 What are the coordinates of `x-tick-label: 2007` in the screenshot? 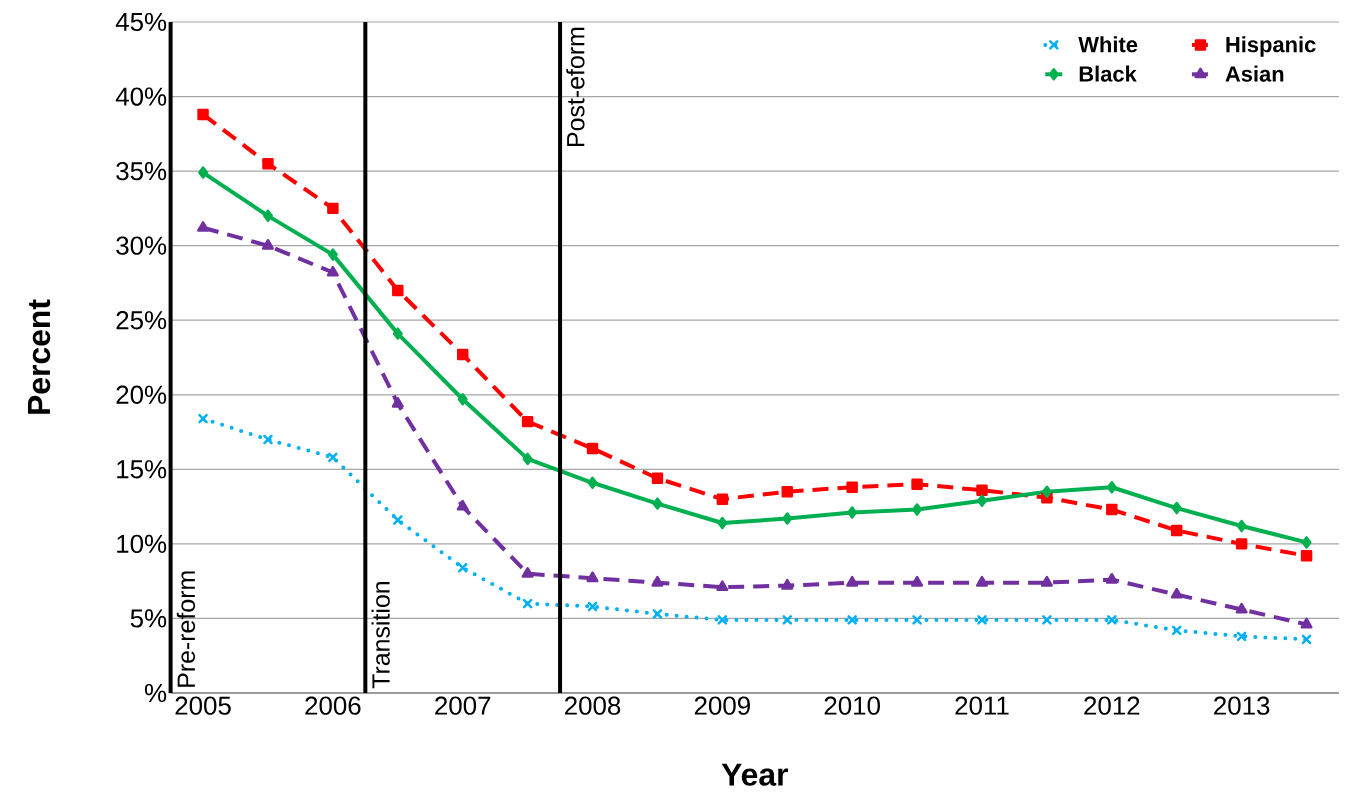 It's located at (463, 705).